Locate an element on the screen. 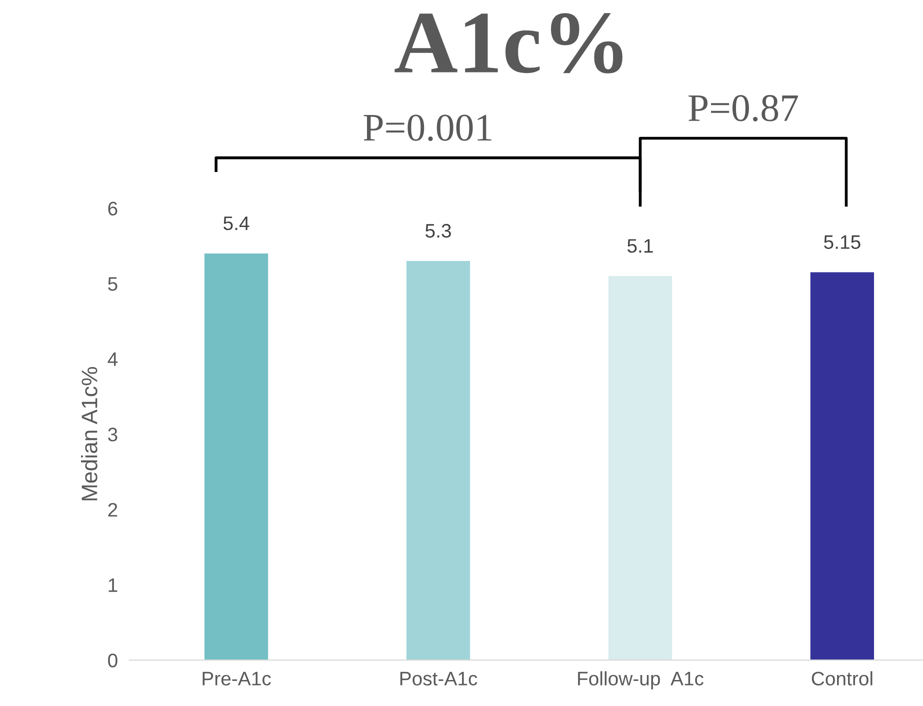 The height and width of the screenshot is (706, 923). y-tick-label: 5 is located at coordinates (113, 284).